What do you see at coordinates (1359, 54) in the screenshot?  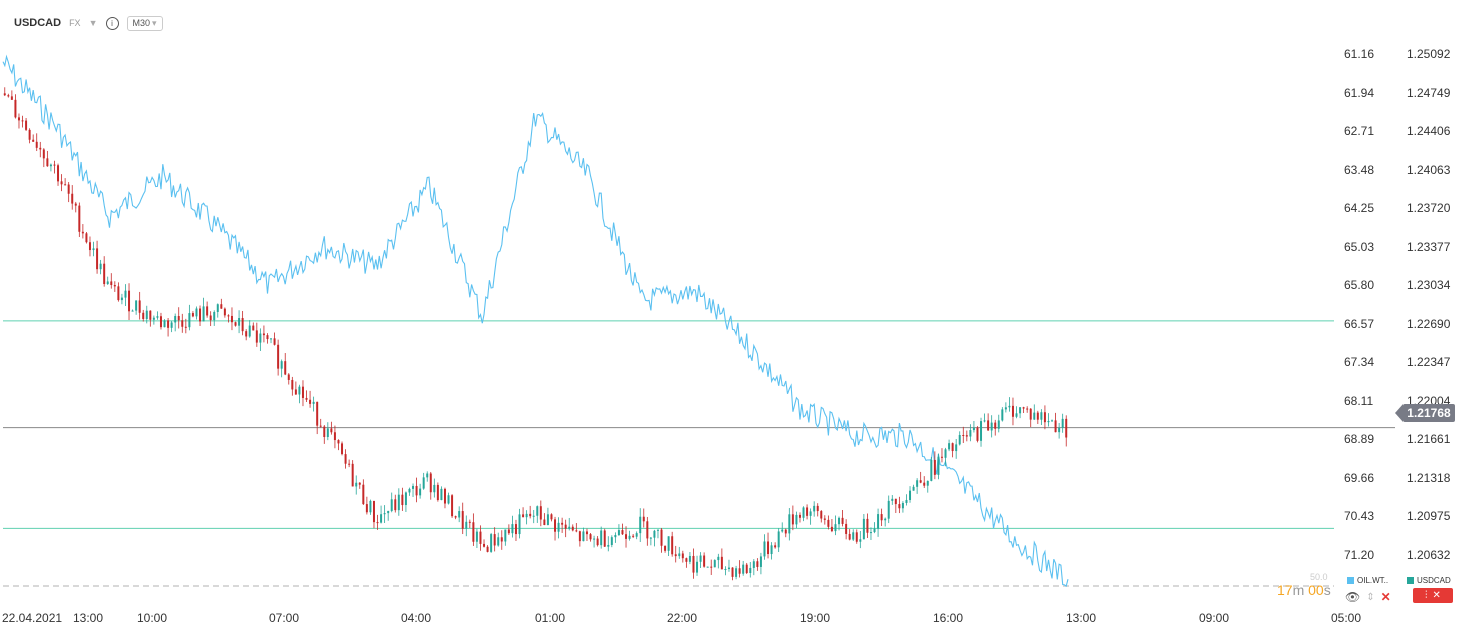 I see `left-axis-tick: 61.16` at bounding box center [1359, 54].